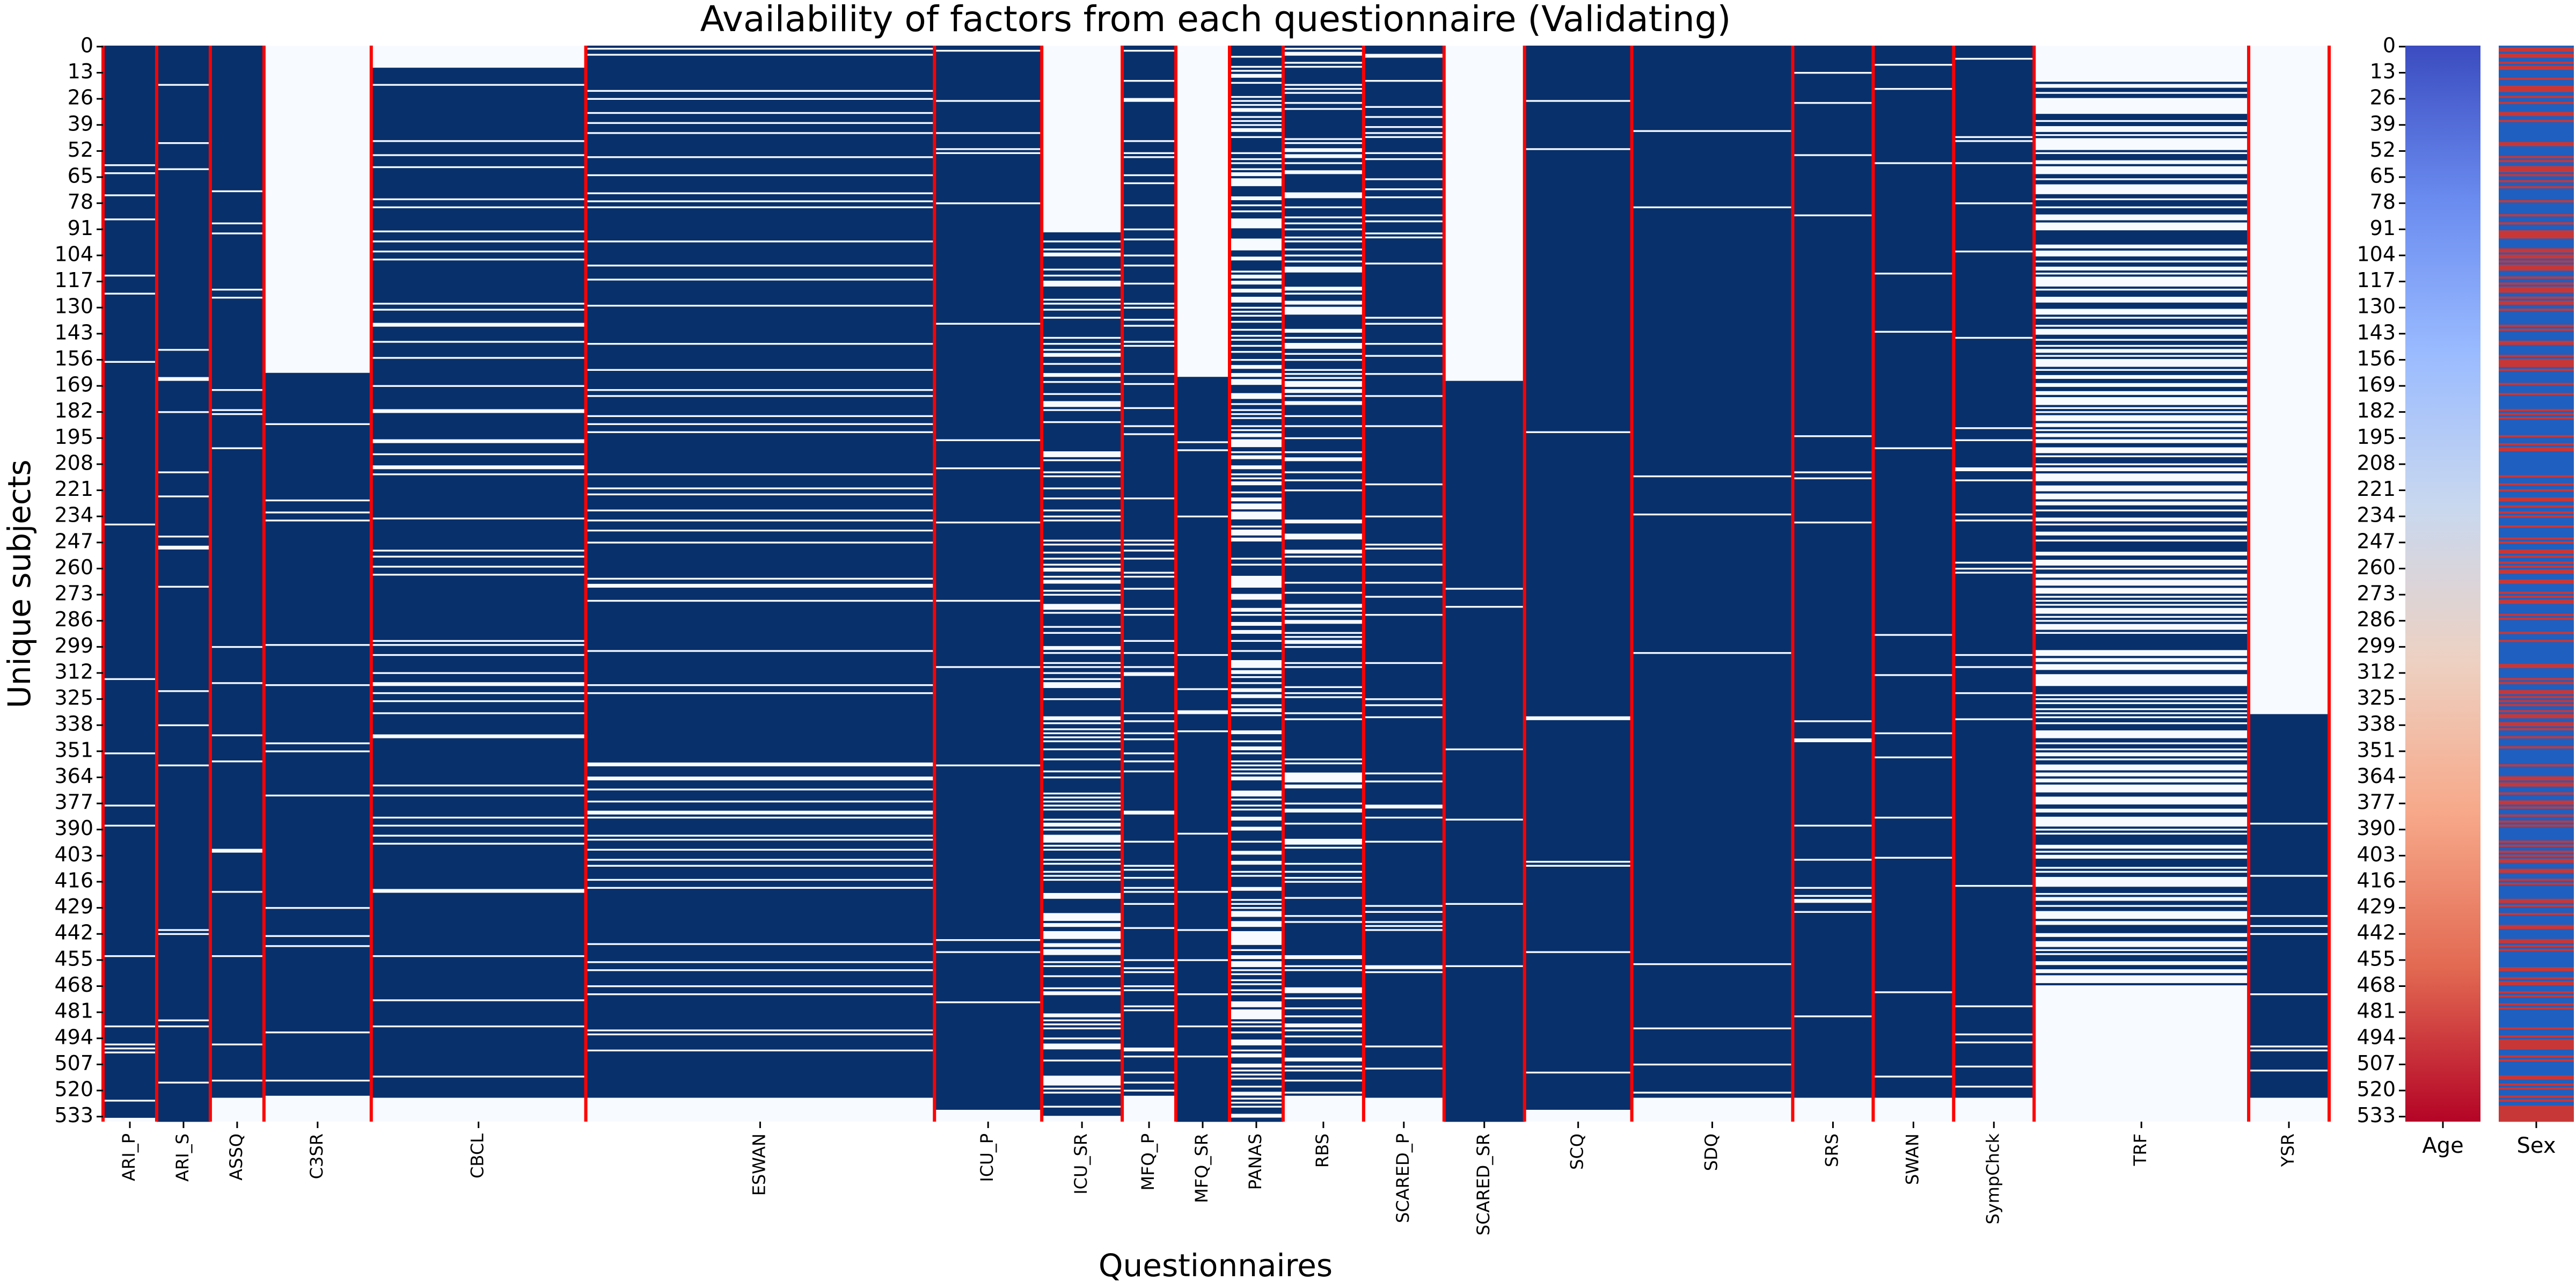 Image resolution: width=2576 pixels, height=1288 pixels. What do you see at coordinates (73, 280) in the screenshot?
I see `y-tick-label: 117` at bounding box center [73, 280].